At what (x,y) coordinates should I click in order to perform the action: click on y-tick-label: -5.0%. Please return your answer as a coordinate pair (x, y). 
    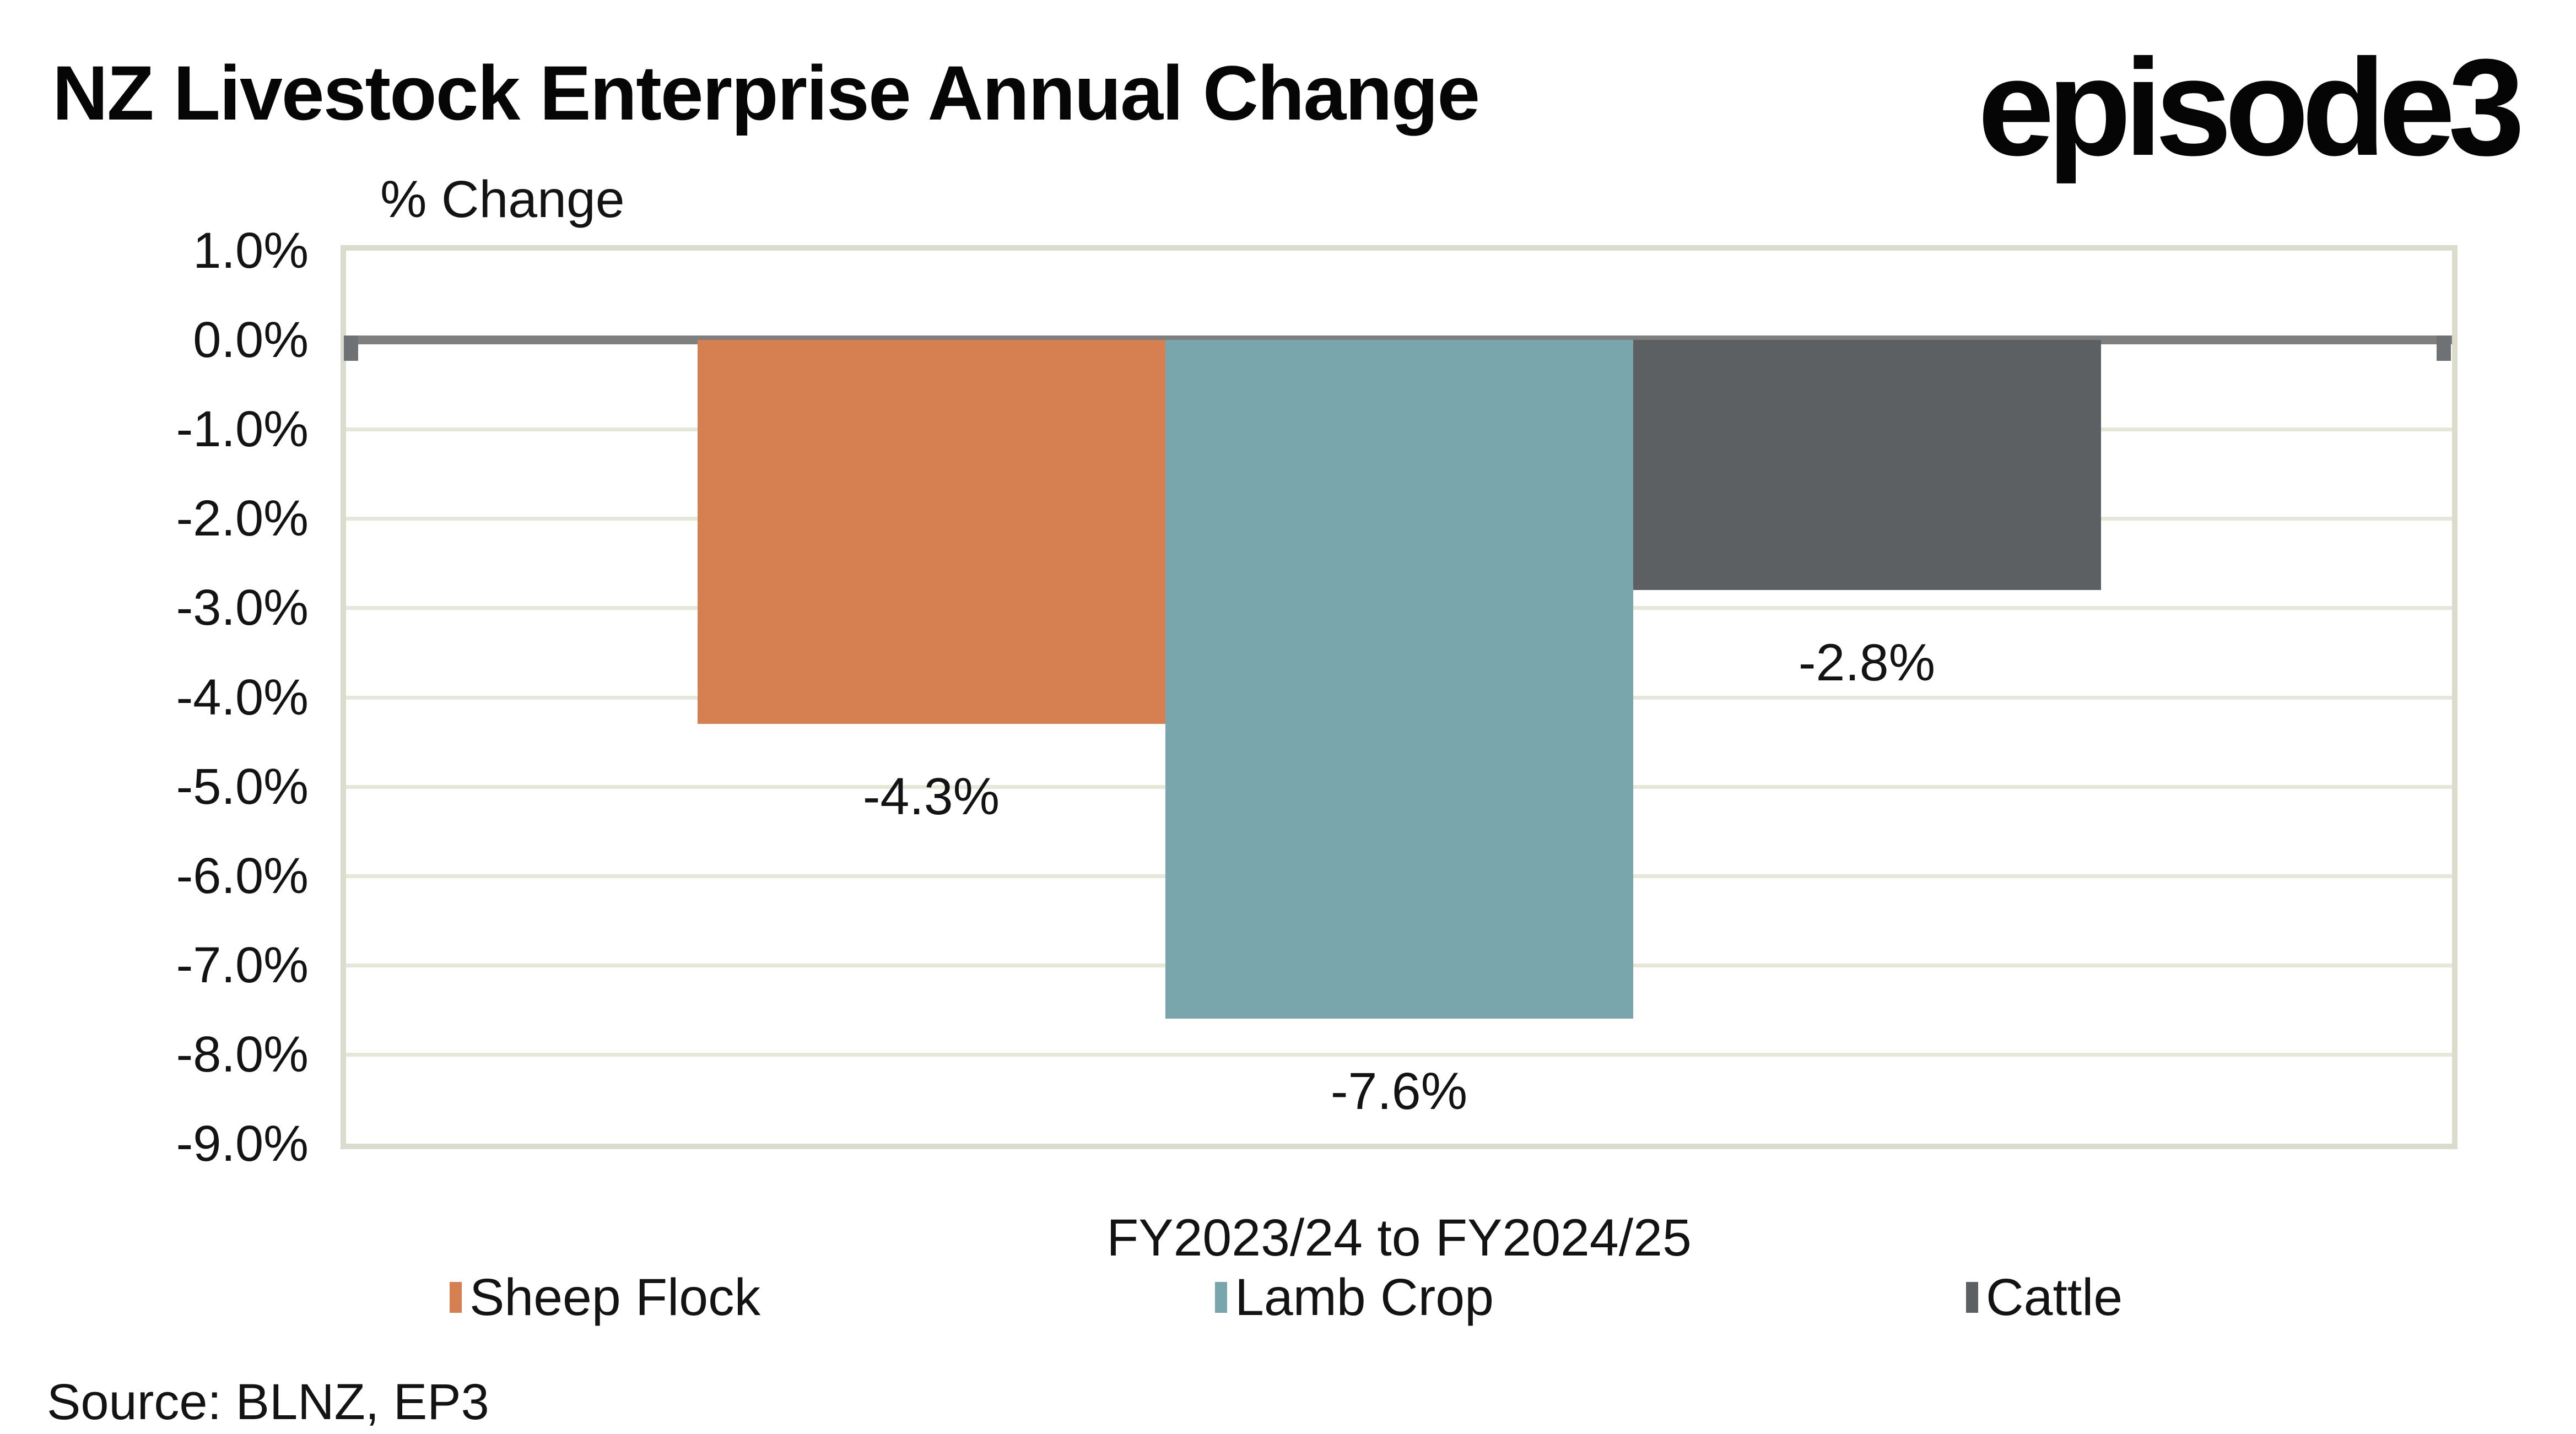
    Looking at the image, I should click on (242, 786).